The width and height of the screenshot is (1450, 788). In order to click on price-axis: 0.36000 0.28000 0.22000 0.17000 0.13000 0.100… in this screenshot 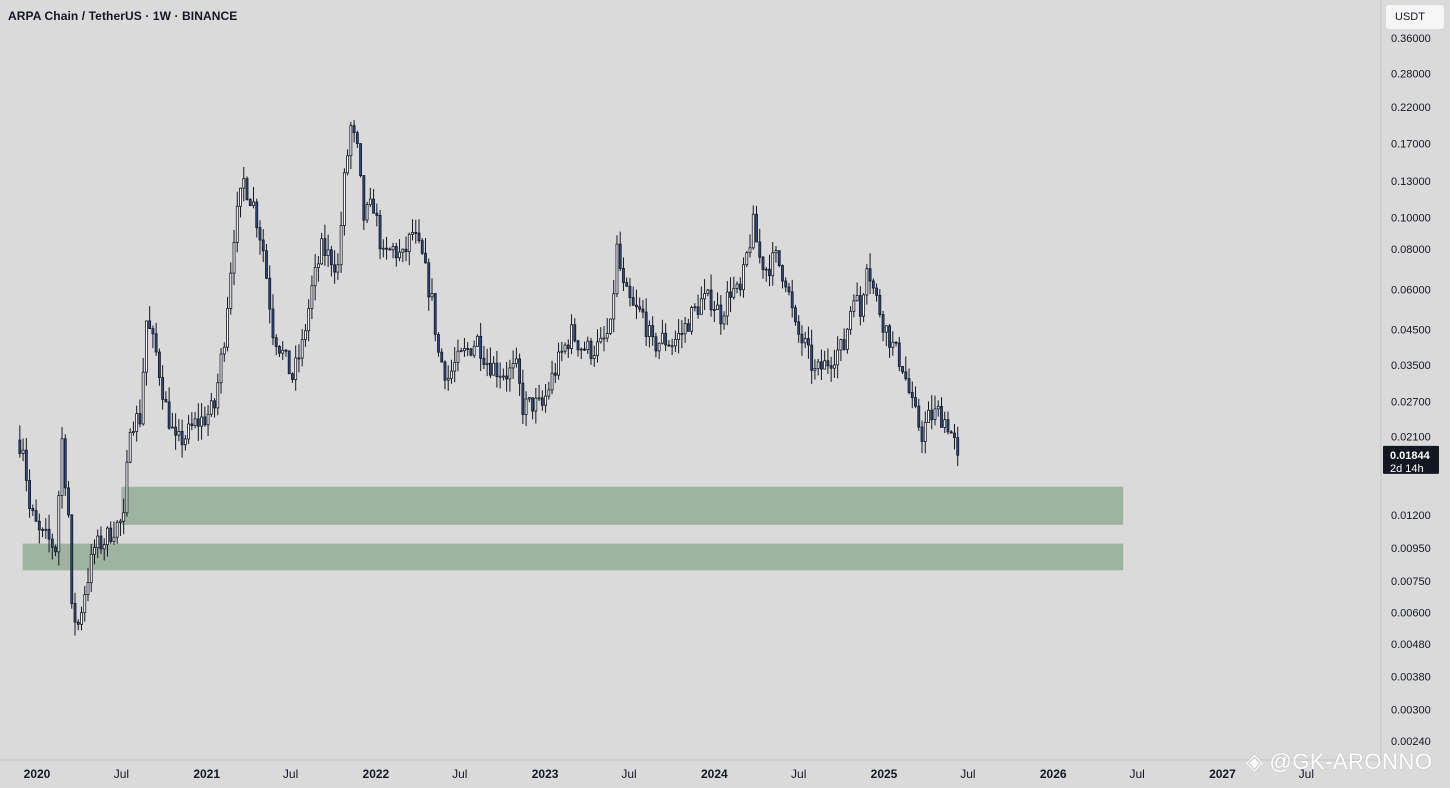, I will do `click(1411, 390)`.